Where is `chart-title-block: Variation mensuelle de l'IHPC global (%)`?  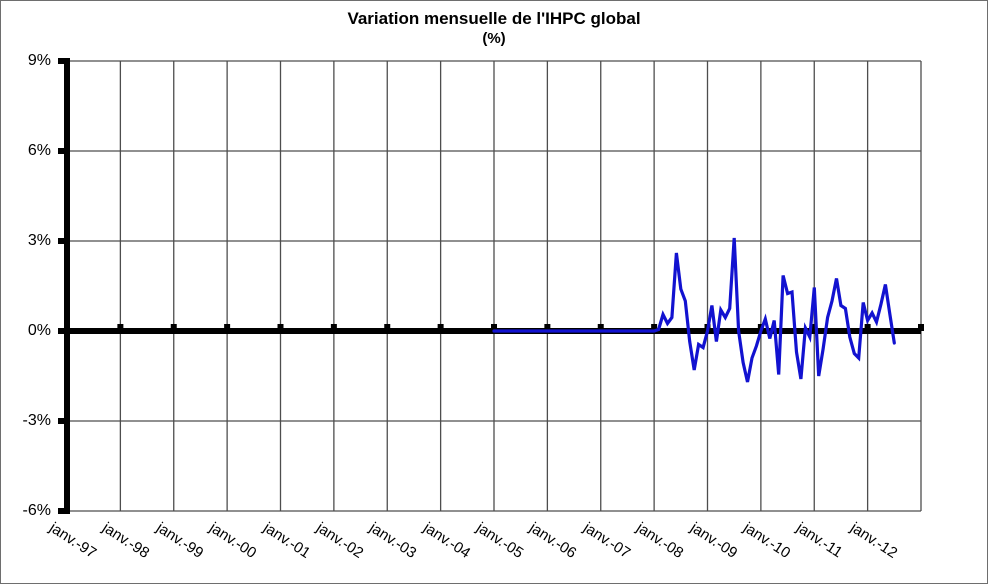
chart-title-block: Variation mensuelle de l'IHPC global (%) is located at coordinates (494, 28).